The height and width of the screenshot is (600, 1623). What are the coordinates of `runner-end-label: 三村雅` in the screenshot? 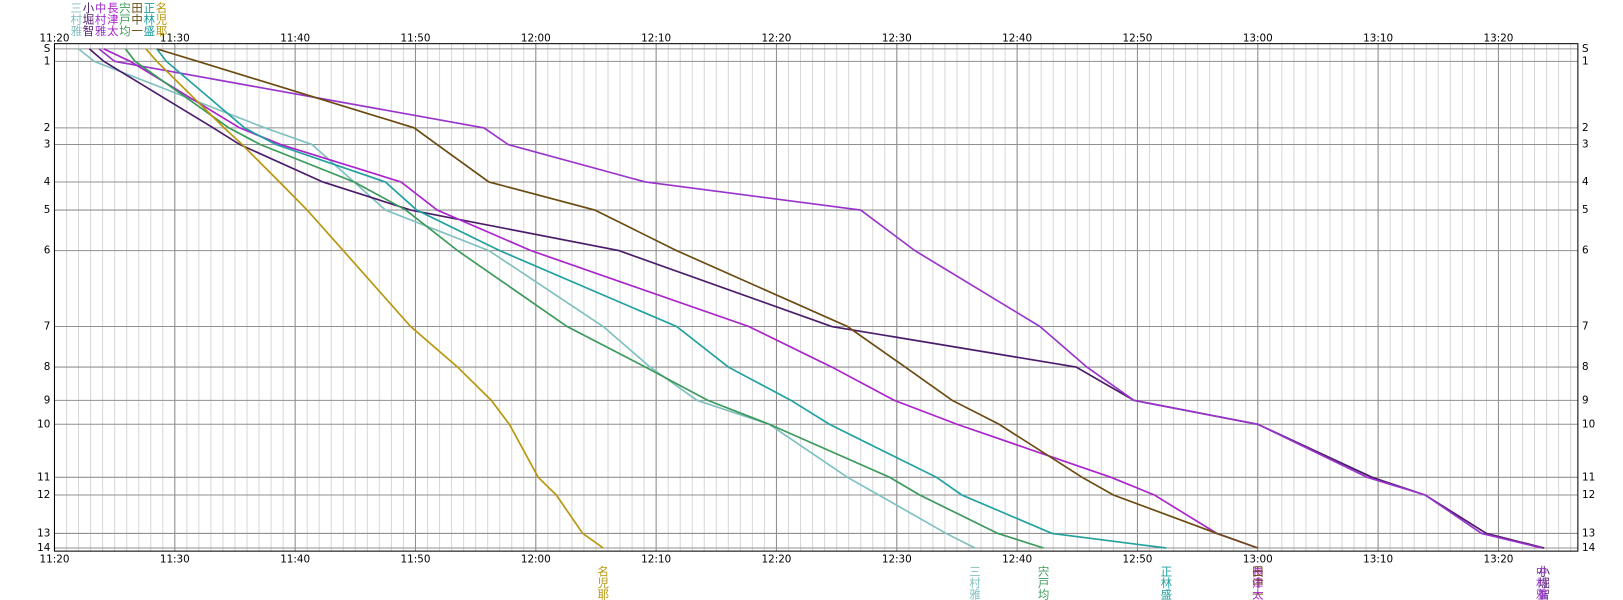 It's located at (975, 583).